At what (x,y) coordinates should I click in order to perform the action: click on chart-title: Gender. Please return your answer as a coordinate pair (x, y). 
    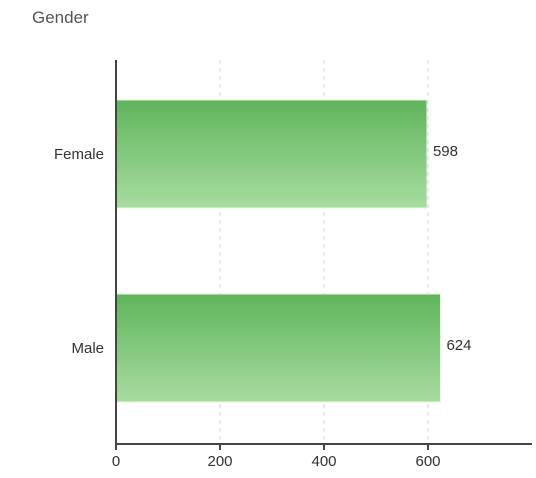
    Looking at the image, I should click on (60, 17).